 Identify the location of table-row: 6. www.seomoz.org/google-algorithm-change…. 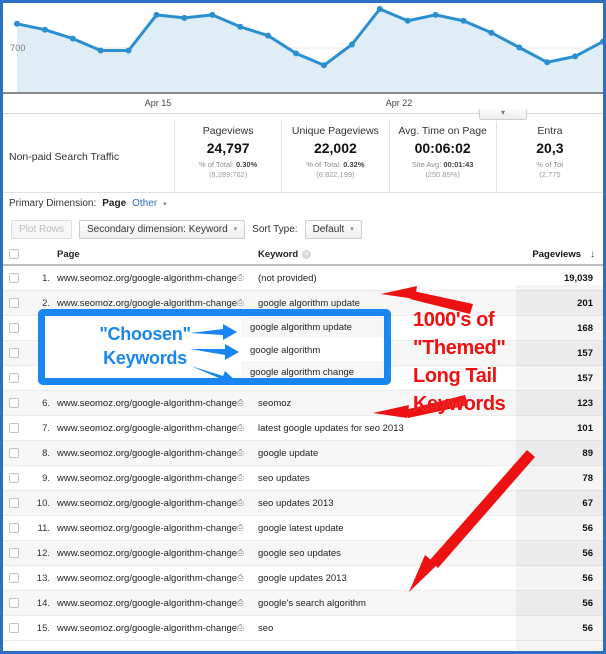
(303, 403).